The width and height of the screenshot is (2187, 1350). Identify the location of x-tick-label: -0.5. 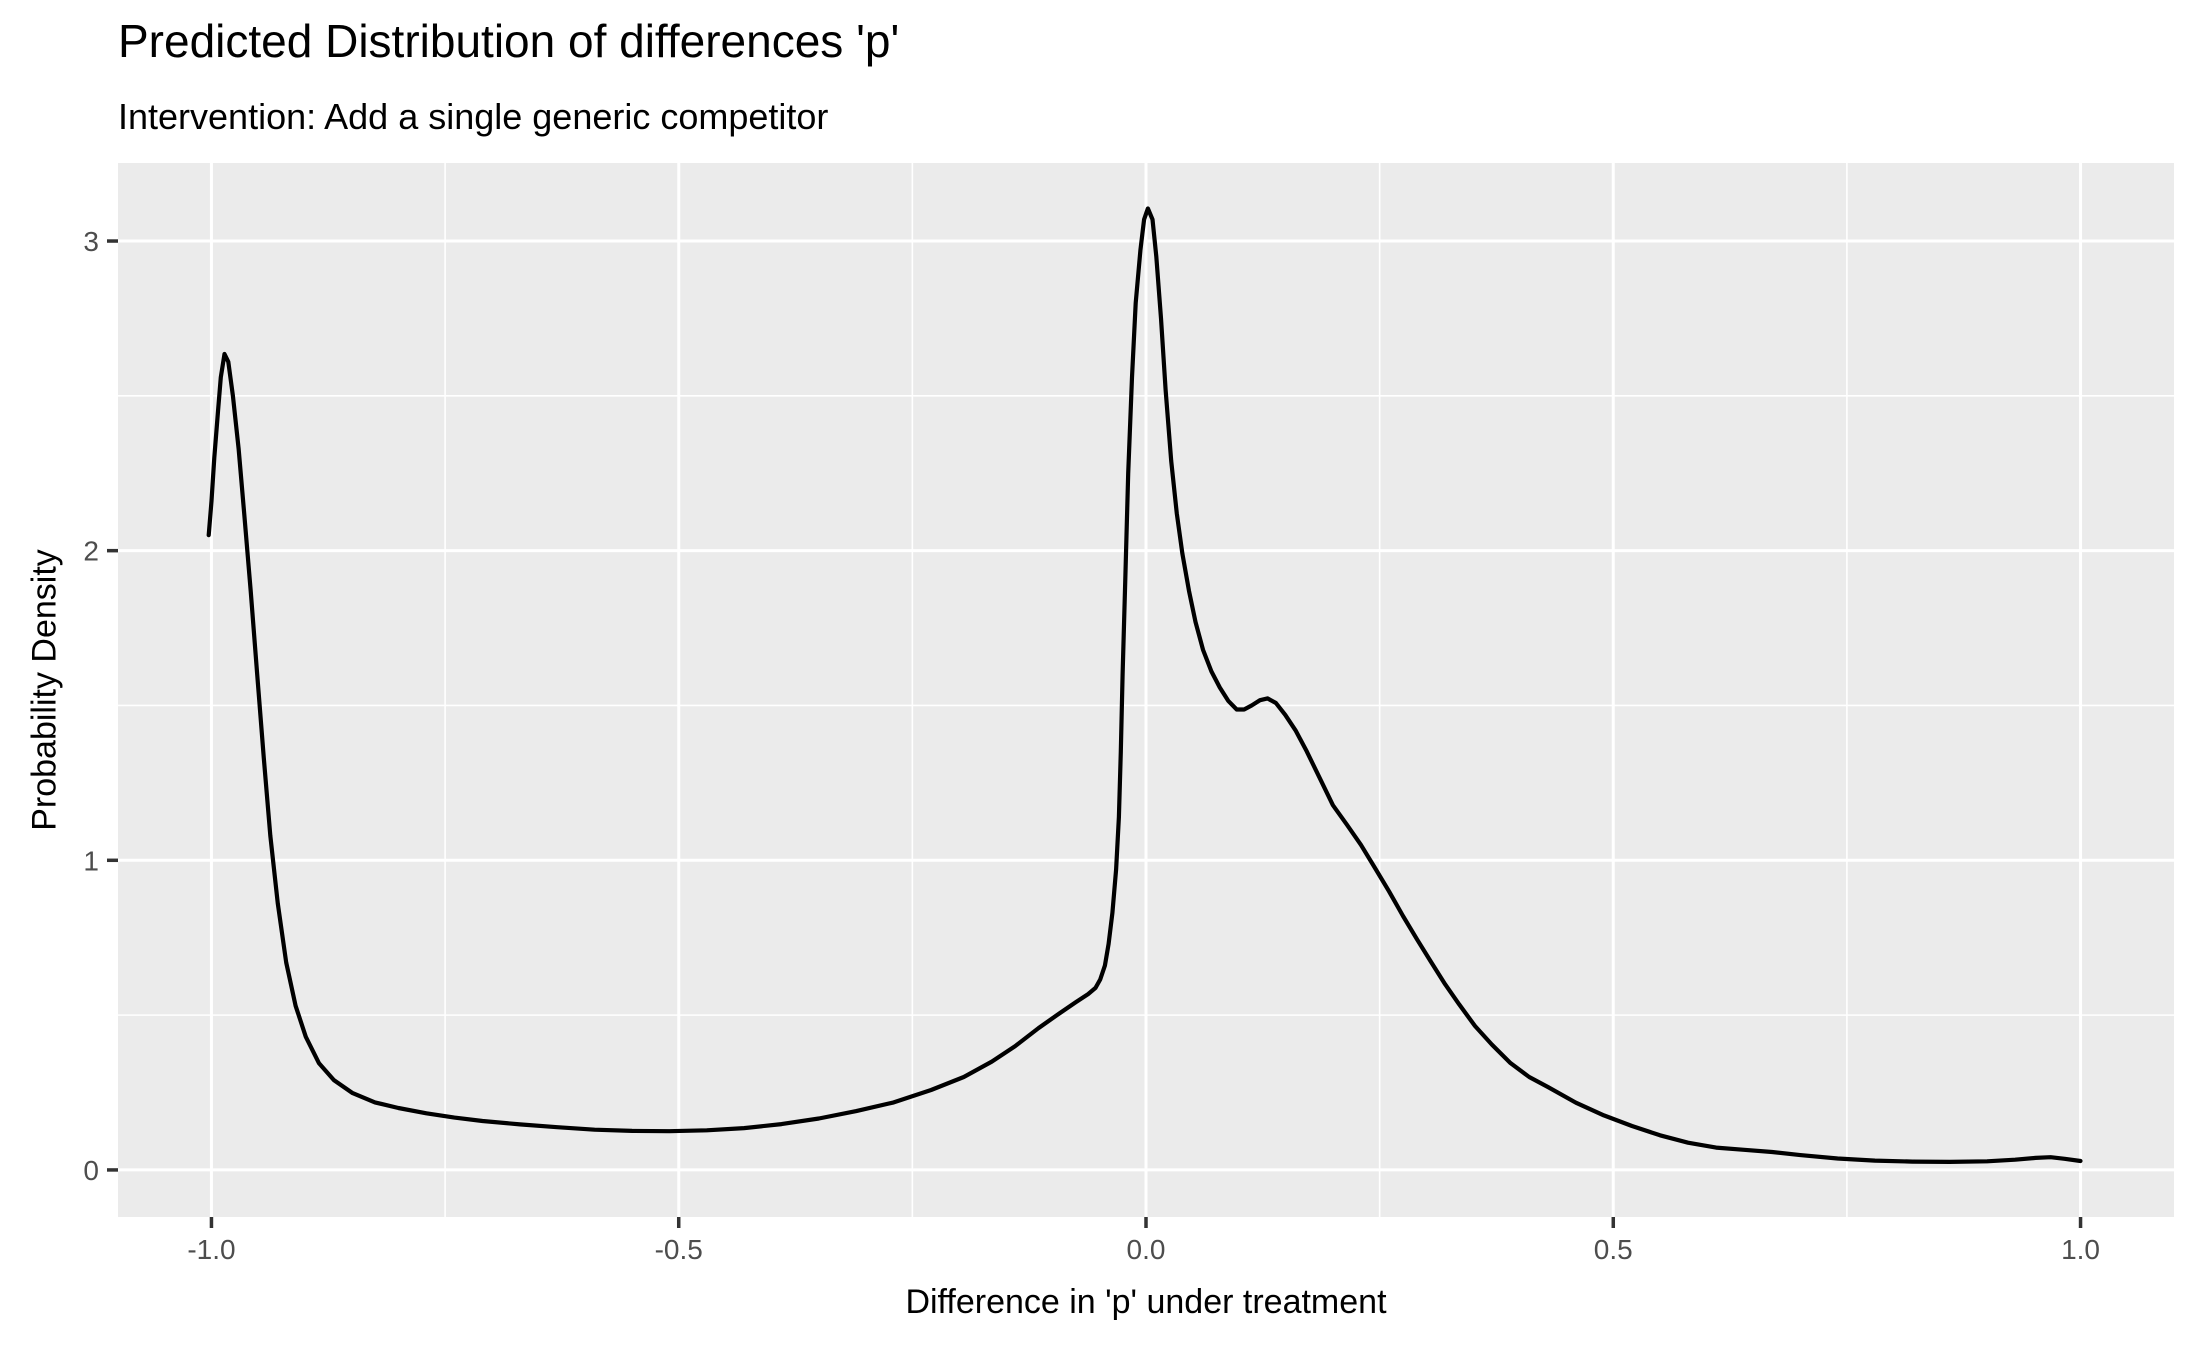
(679, 1249).